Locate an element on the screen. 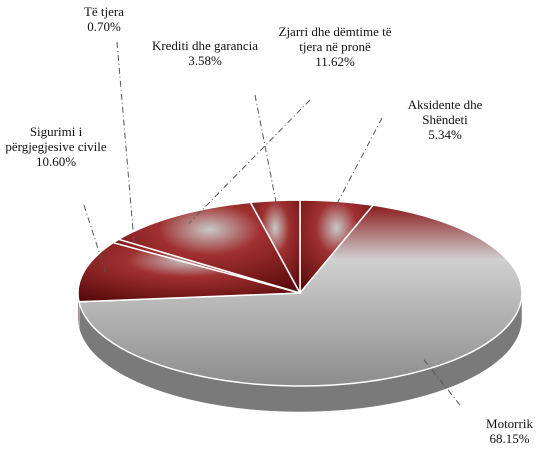 The height and width of the screenshot is (451, 543). slice-name: Krediti dhe garancia is located at coordinates (205, 45).